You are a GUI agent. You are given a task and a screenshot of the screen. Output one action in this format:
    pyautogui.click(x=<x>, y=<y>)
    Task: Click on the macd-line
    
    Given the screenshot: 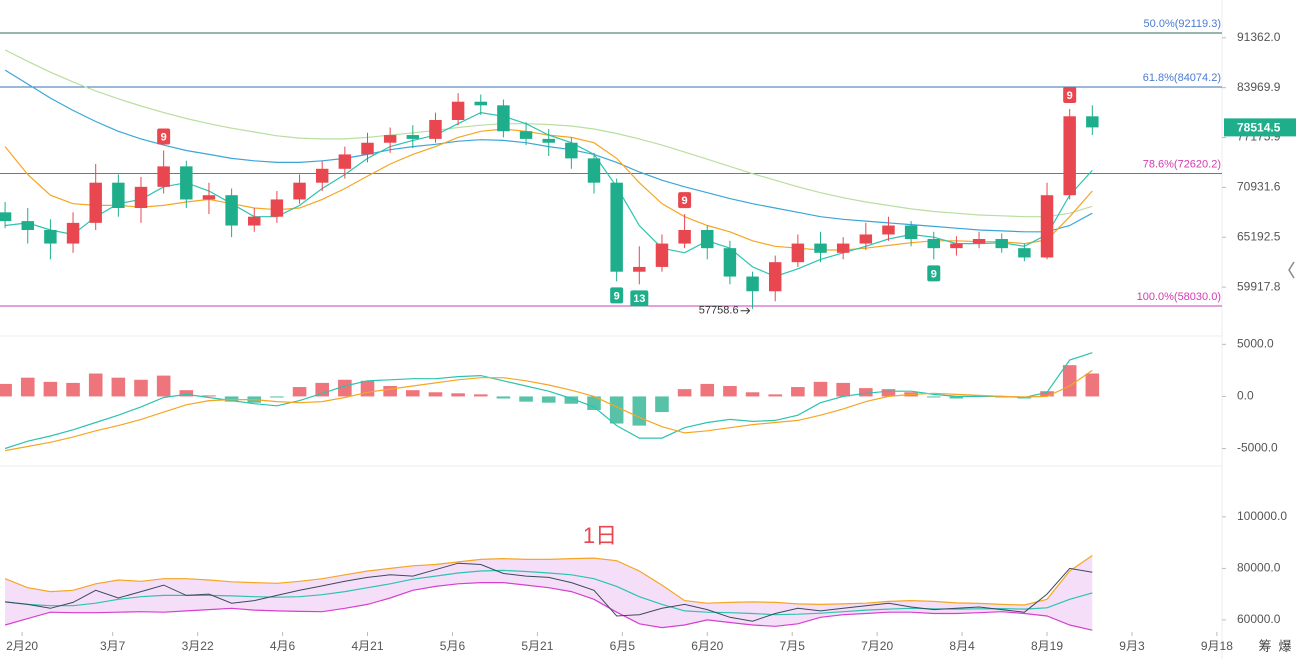 What is the action you would take?
    pyautogui.click(x=548, y=410)
    